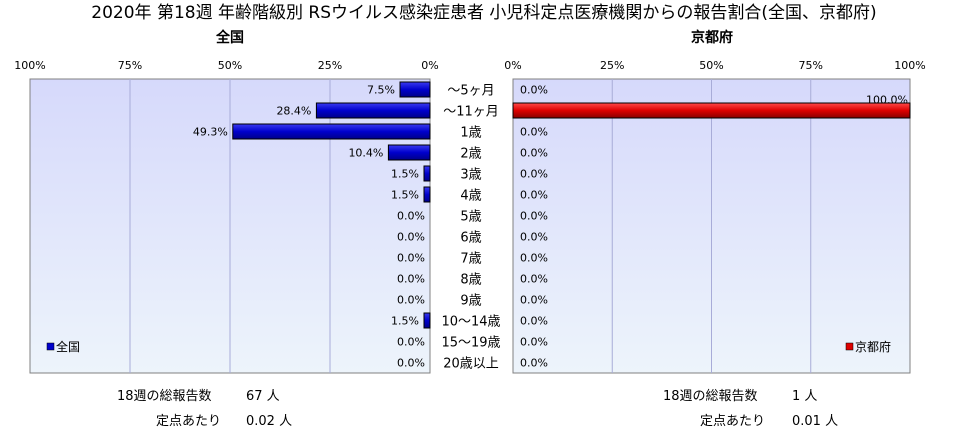 Image resolution: width=968 pixels, height=431 pixels. What do you see at coordinates (849, 346) in the screenshot?
I see `kyoto-legend-swatch` at bounding box center [849, 346].